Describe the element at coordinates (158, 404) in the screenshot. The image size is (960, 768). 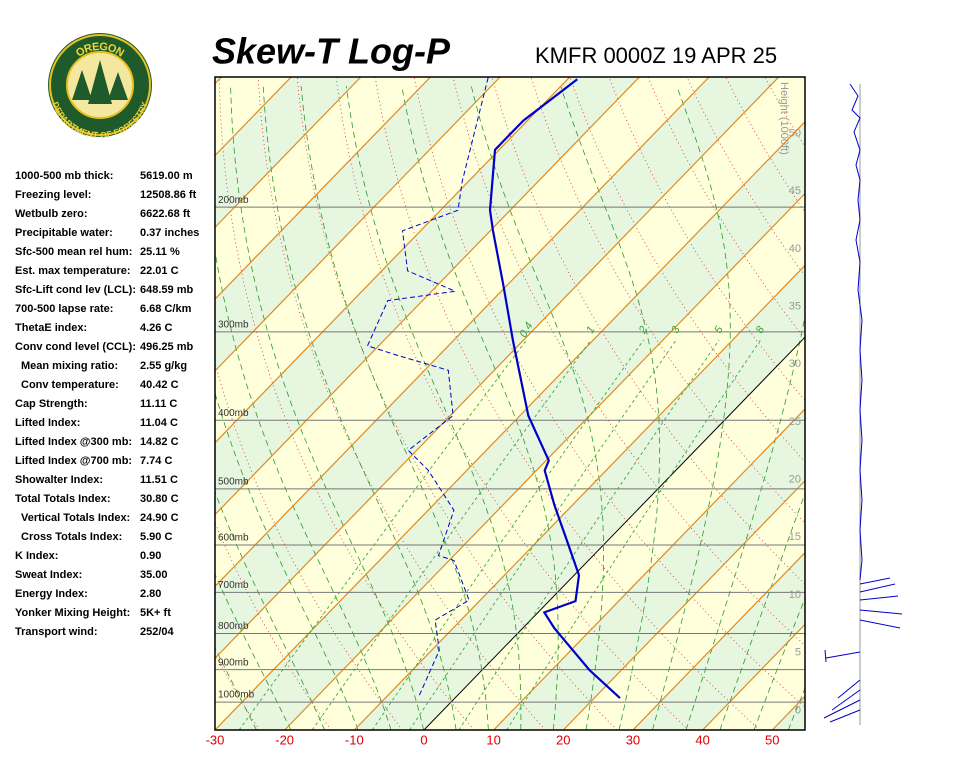
I see `index-value: 11.11 C` at that location.